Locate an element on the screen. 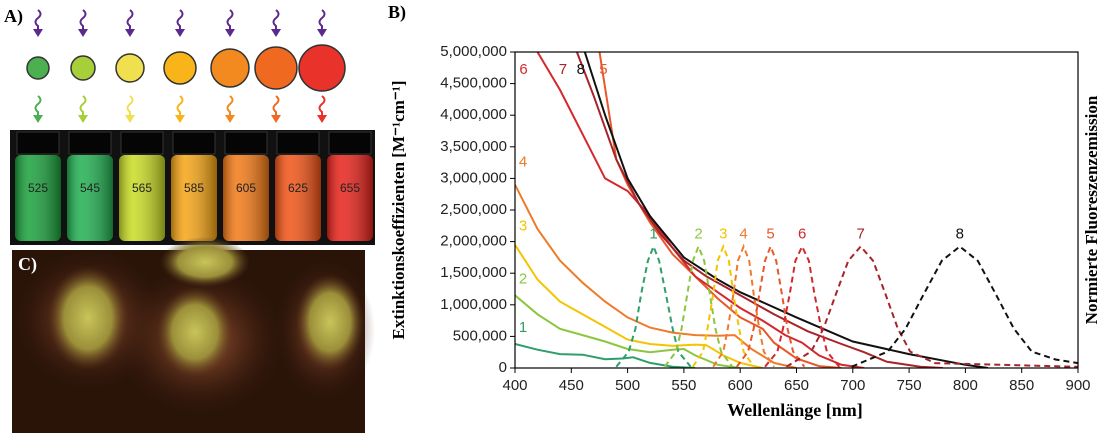 The width and height of the screenshot is (1109, 433). x-tick-label: 900 is located at coordinates (1077, 385).